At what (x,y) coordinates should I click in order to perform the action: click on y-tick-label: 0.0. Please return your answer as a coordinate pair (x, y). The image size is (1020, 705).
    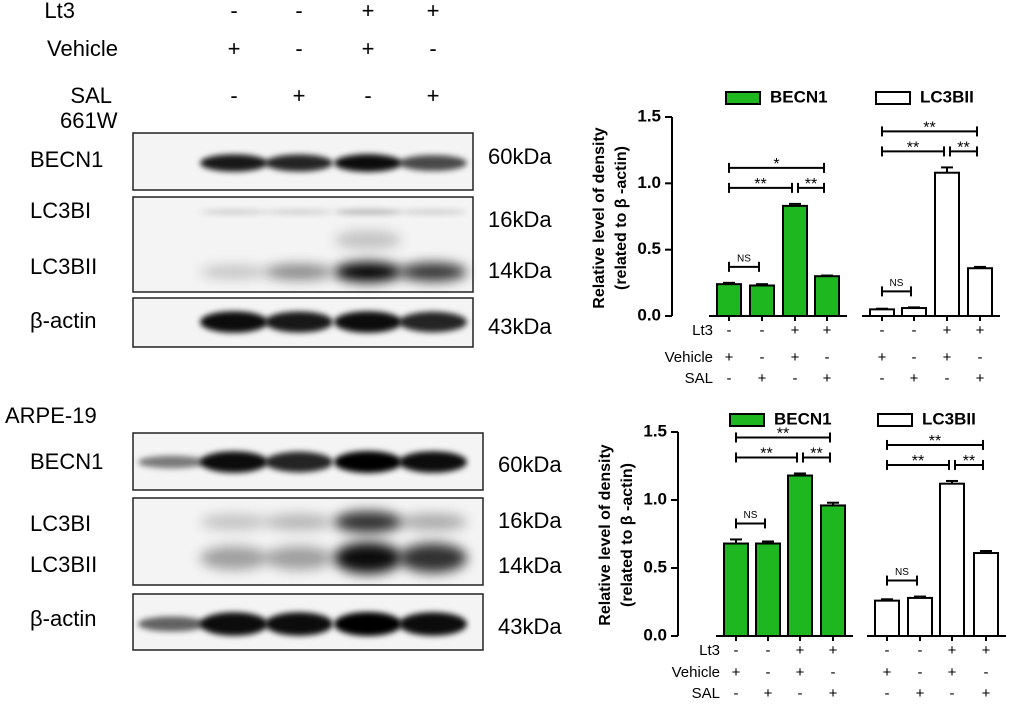
    Looking at the image, I should click on (649, 314).